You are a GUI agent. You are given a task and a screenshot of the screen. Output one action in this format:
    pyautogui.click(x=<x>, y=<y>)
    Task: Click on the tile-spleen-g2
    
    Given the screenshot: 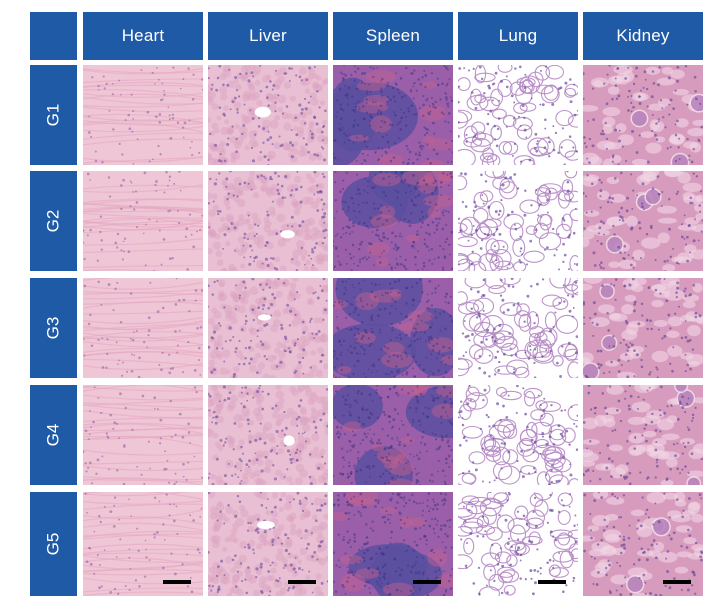 What is the action you would take?
    pyautogui.click(x=393, y=221)
    